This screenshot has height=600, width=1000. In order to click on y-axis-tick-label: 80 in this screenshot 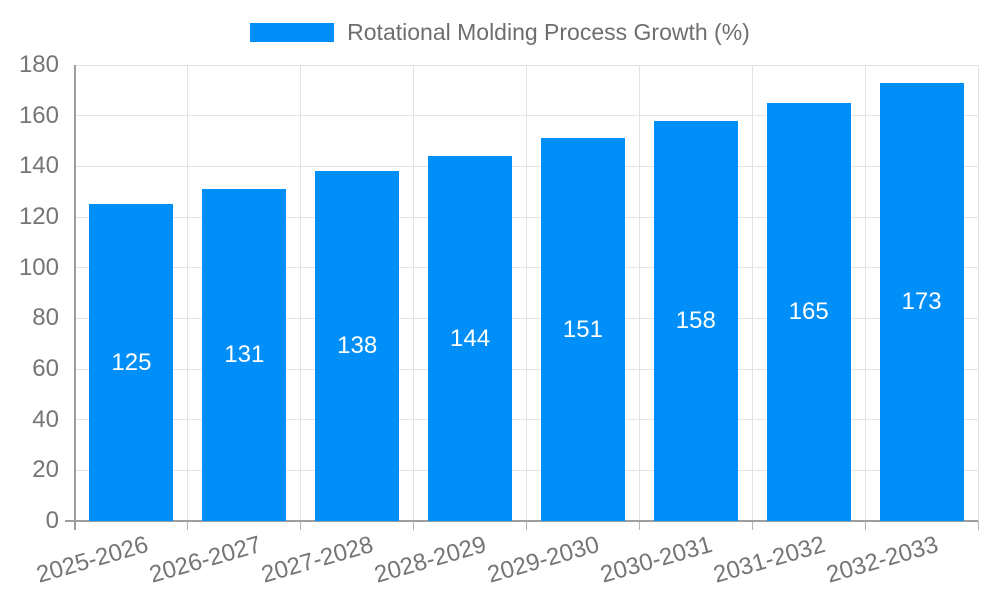, I will do `click(45, 318)`.